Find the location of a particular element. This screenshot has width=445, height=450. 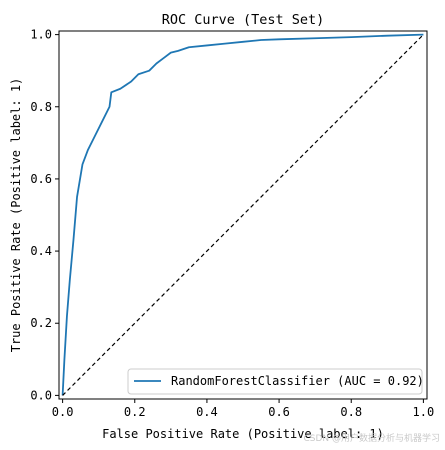

y-axis-title: True Positive Rate (Positive label: 1) is located at coordinates (16, 215).